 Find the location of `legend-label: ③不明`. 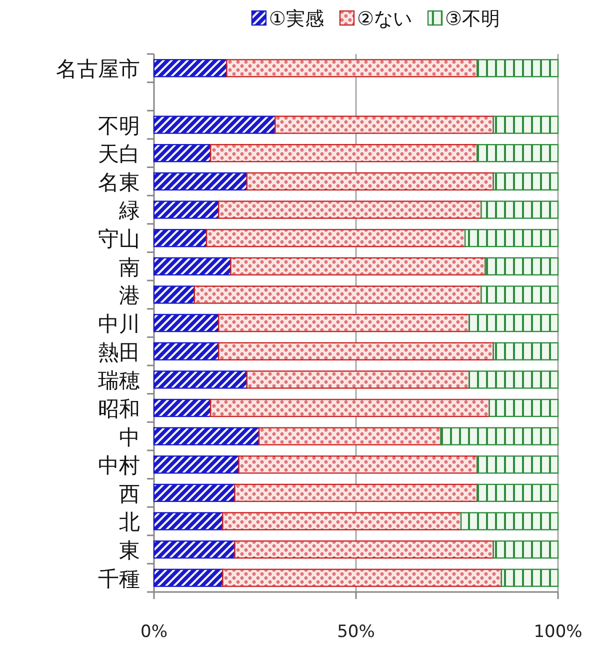

legend-label: ③不明 is located at coordinates (472, 19).